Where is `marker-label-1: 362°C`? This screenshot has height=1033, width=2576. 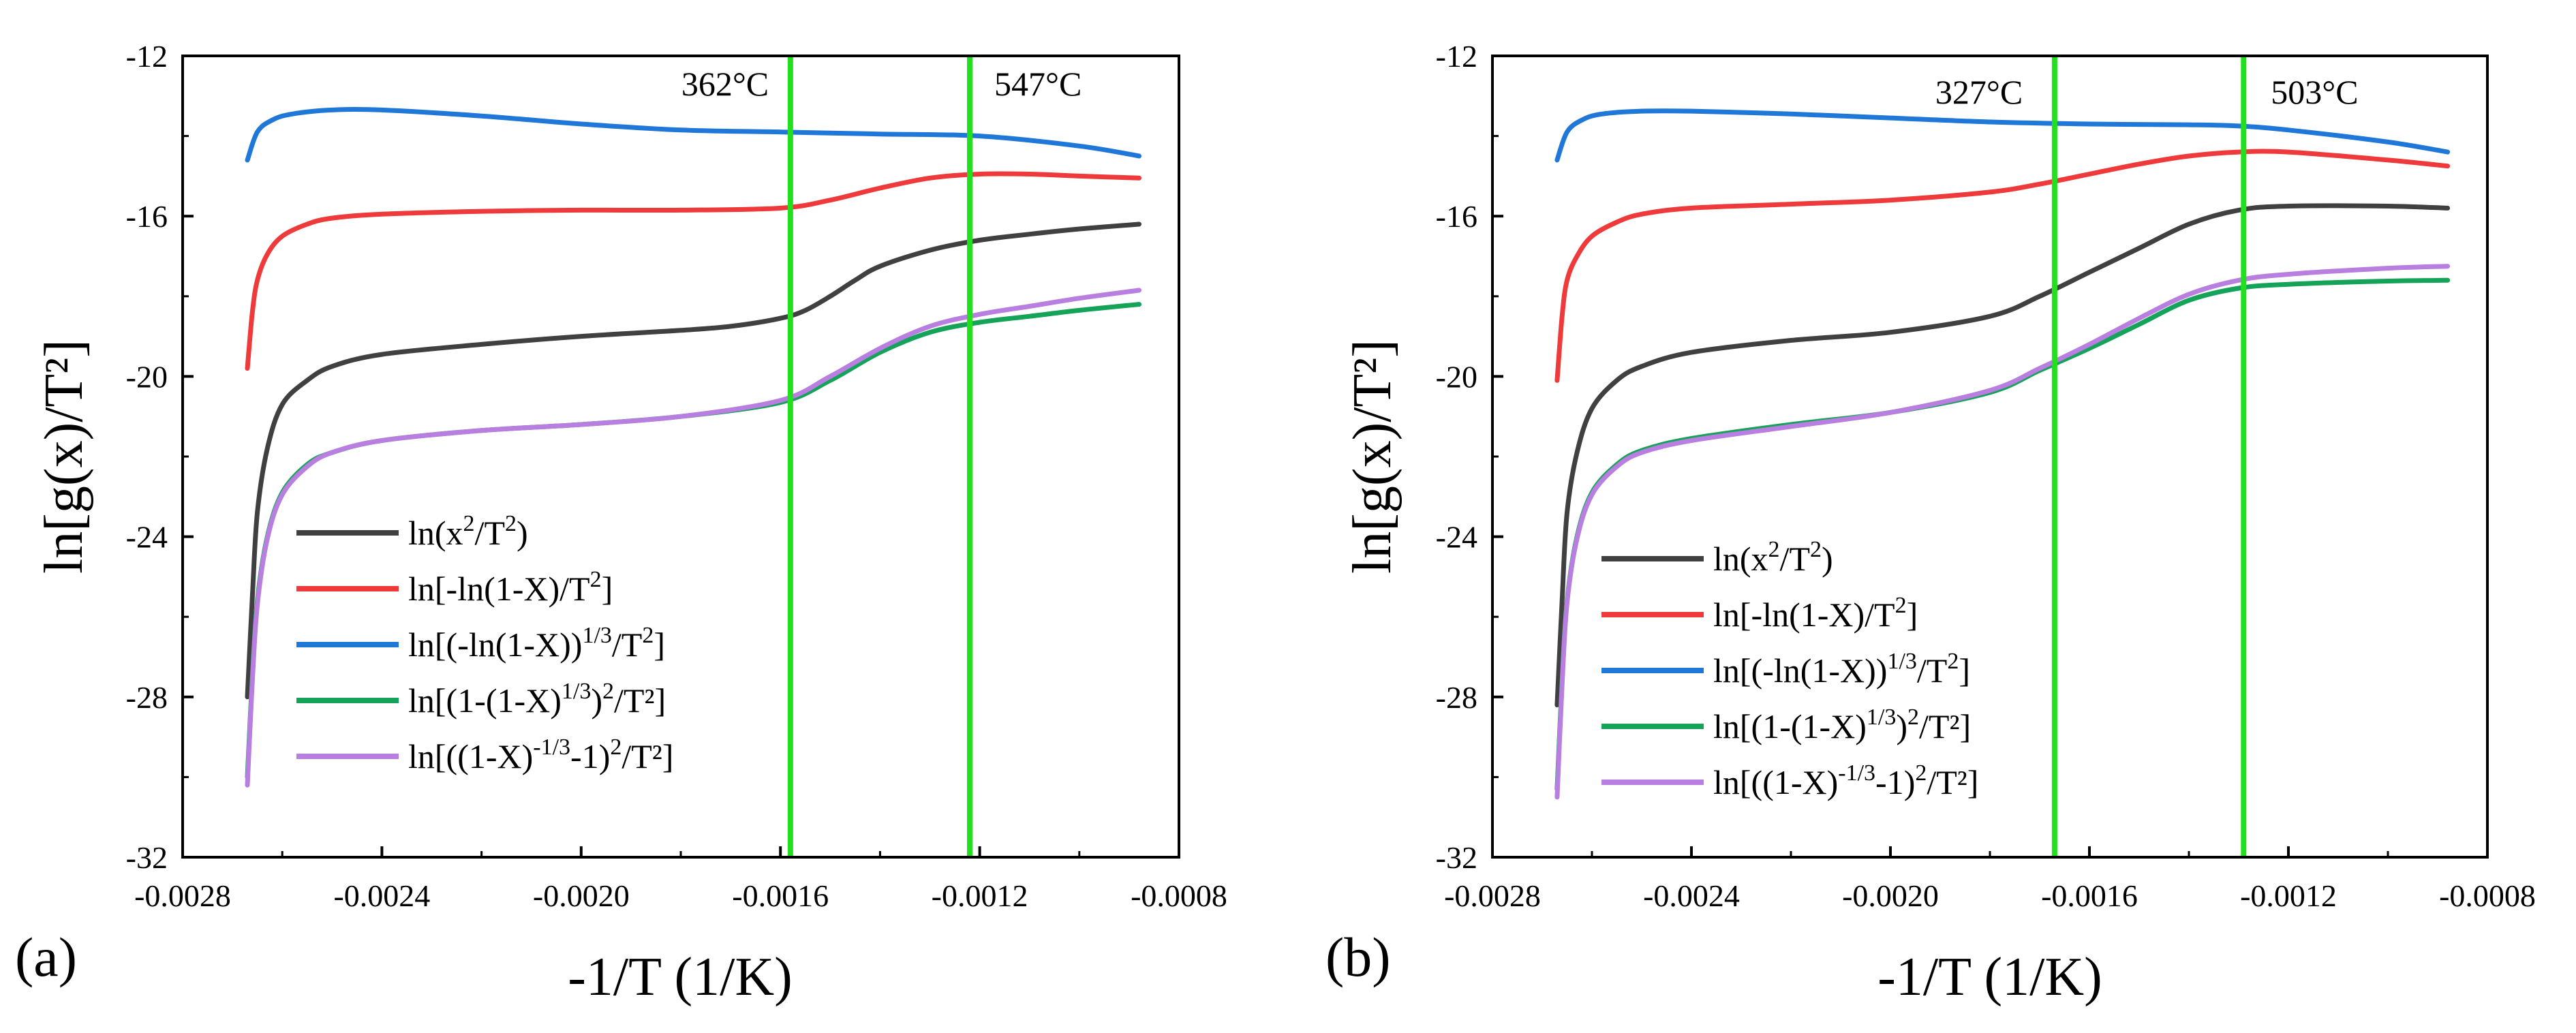
marker-label-1: 362°C is located at coordinates (725, 84).